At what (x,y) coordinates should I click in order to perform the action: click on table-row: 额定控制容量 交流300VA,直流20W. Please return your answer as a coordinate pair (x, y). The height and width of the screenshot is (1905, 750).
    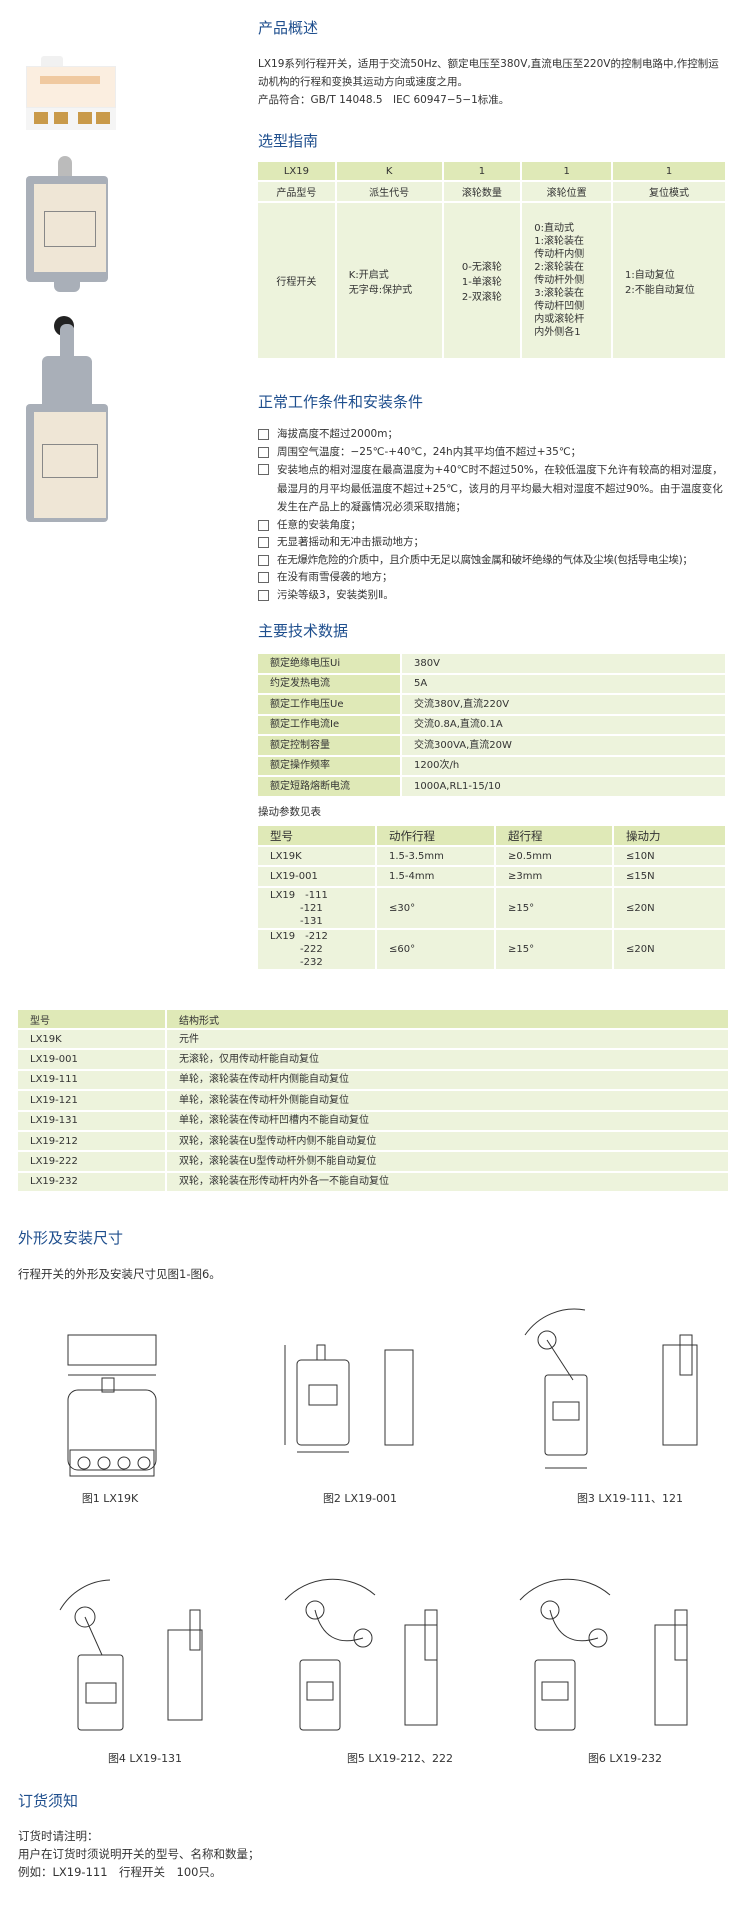
    Looking at the image, I should click on (491, 746).